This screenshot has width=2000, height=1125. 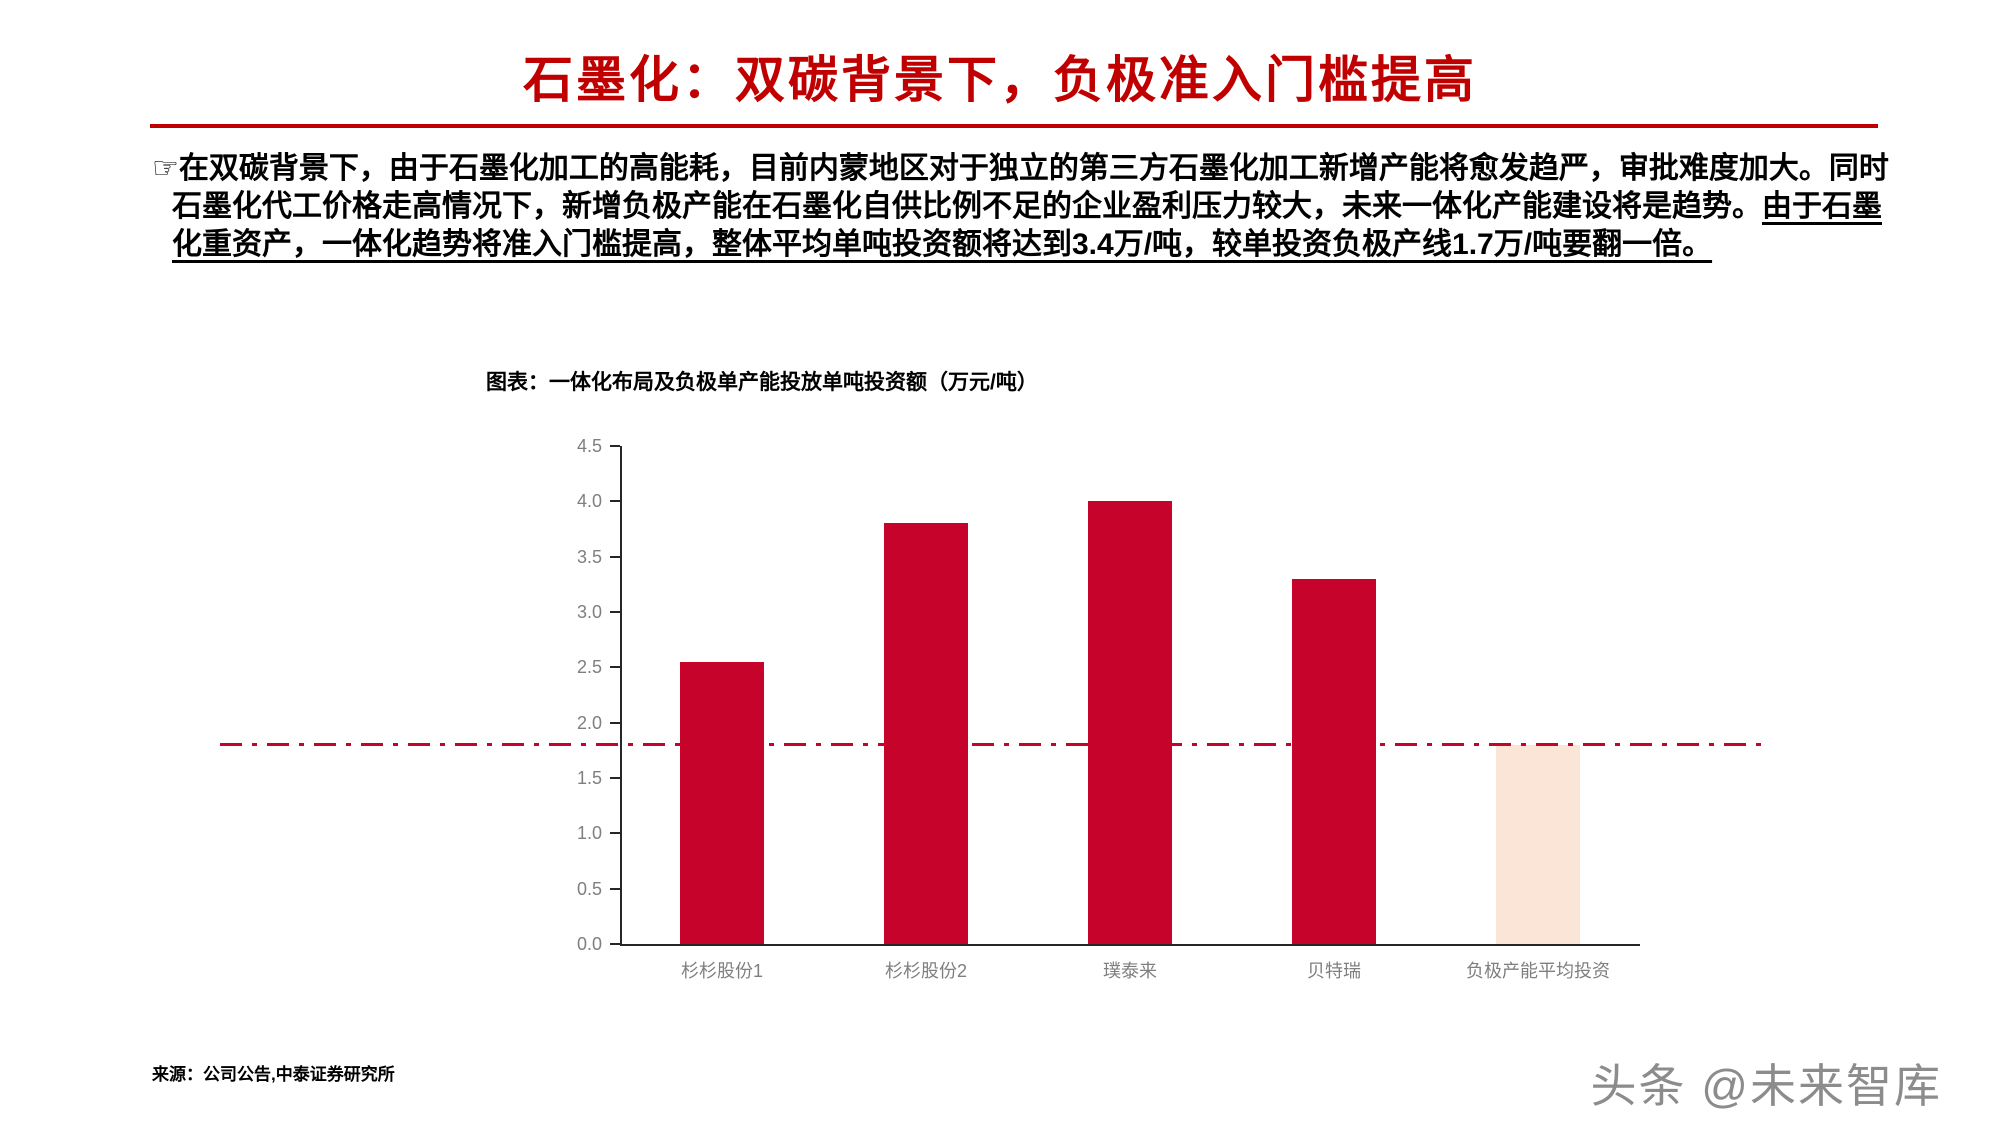 What do you see at coordinates (589, 501) in the screenshot?
I see `y-tick-label: 4.0` at bounding box center [589, 501].